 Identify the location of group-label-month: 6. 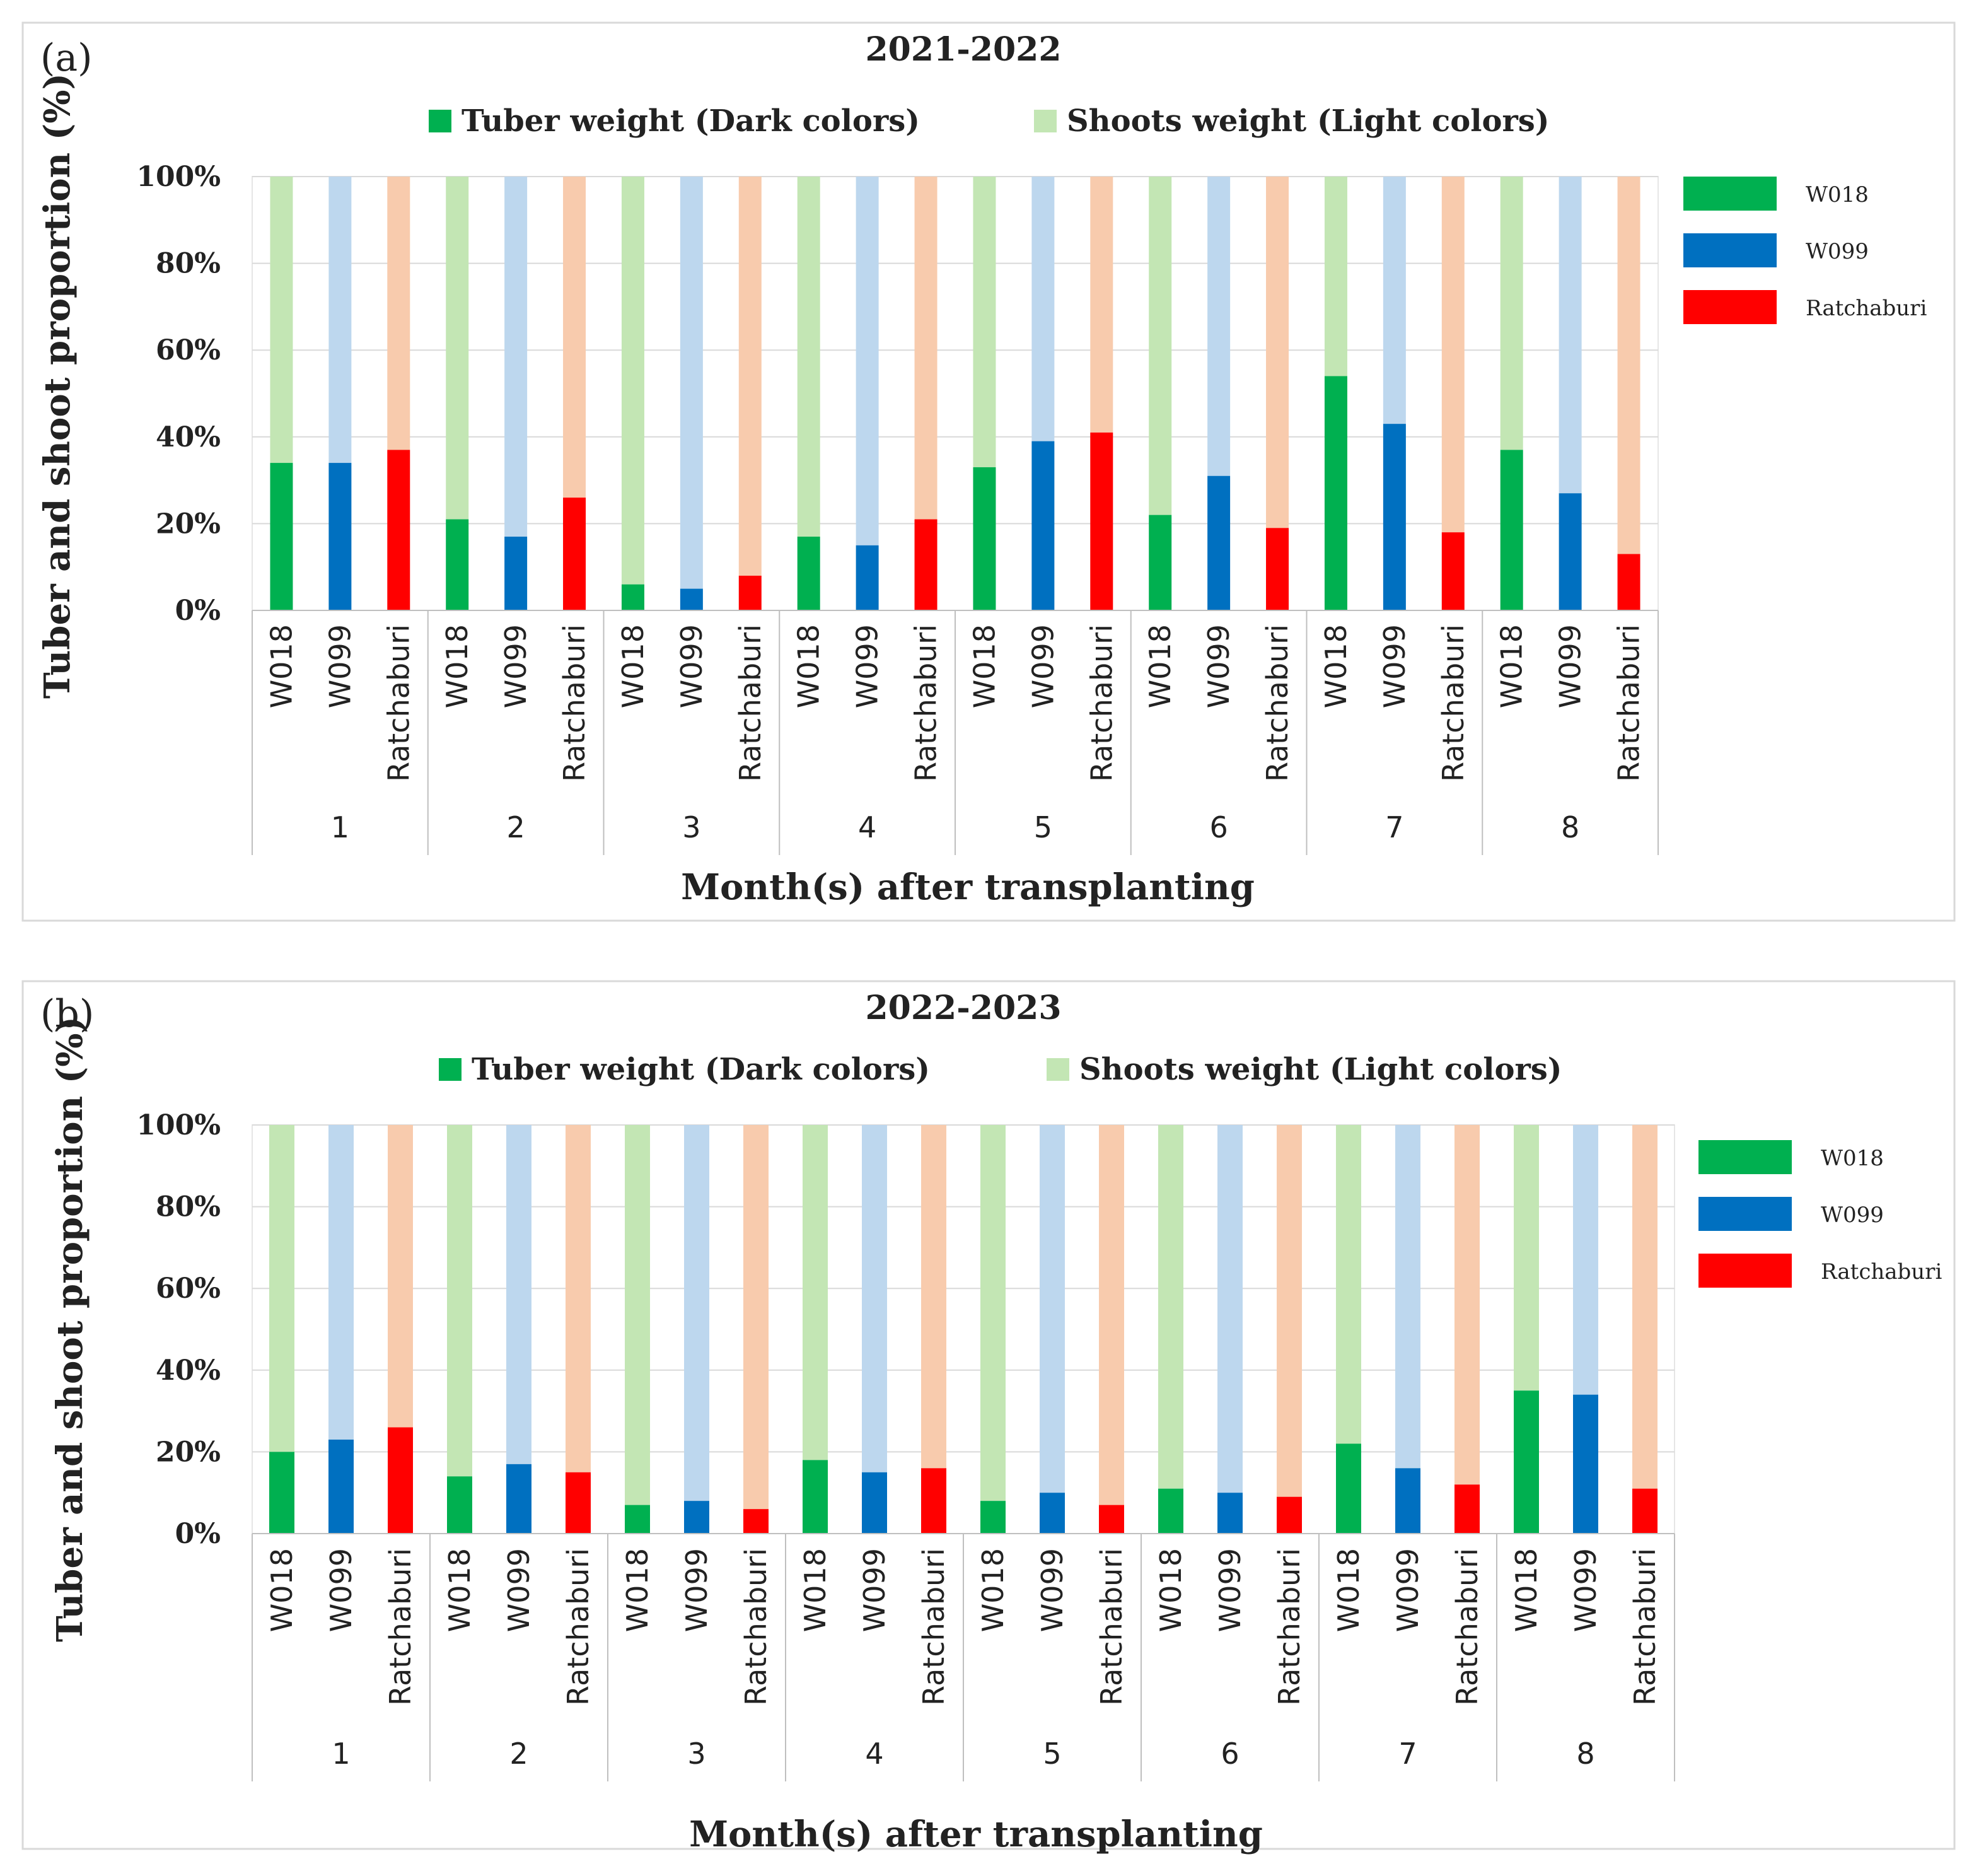
(1218, 827).